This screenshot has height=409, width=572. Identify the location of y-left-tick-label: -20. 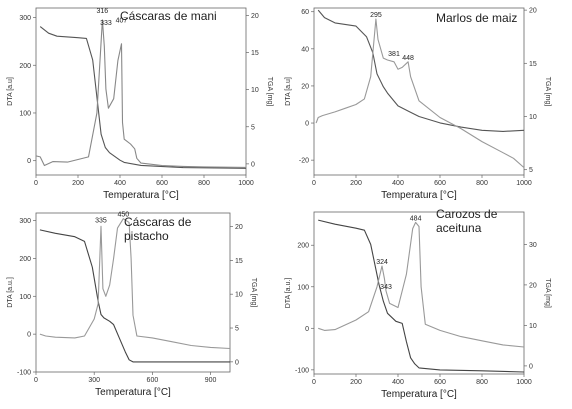
(304, 161).